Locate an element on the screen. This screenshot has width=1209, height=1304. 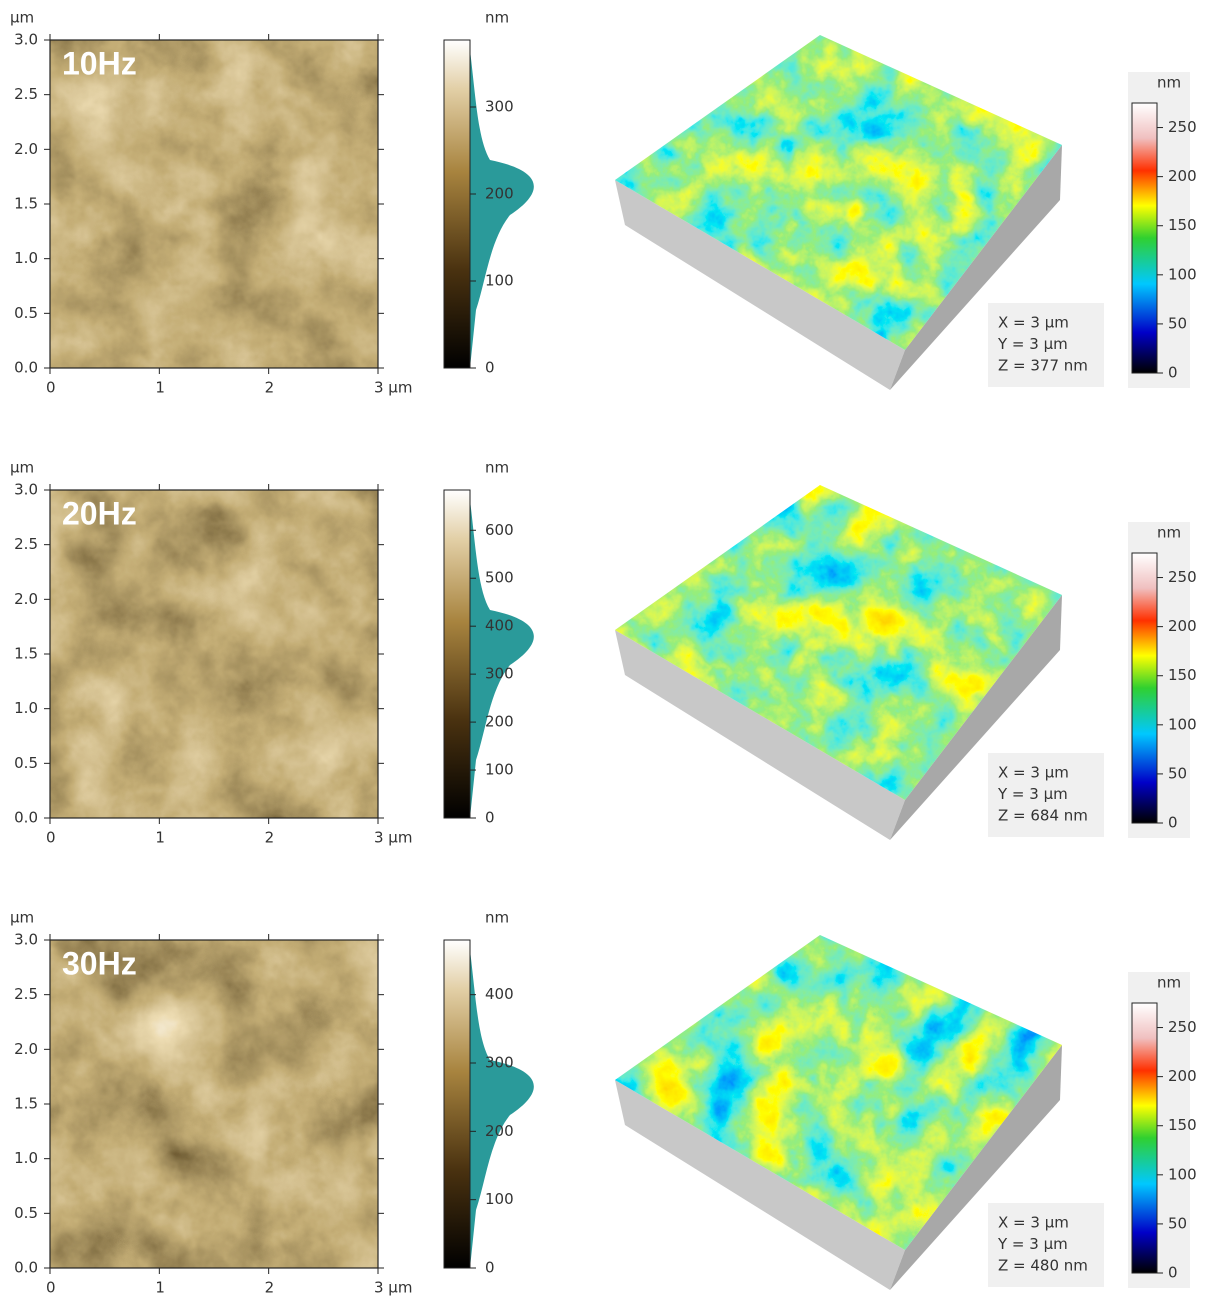
annotation: Z = 377 nm is located at coordinates (1043, 366).